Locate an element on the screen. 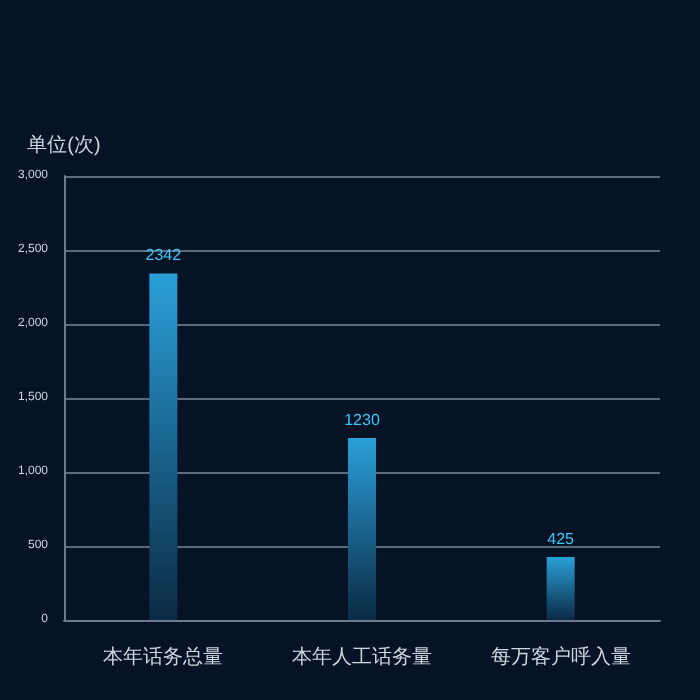 This screenshot has width=700, height=700. data-label: 2342 is located at coordinates (164, 255).